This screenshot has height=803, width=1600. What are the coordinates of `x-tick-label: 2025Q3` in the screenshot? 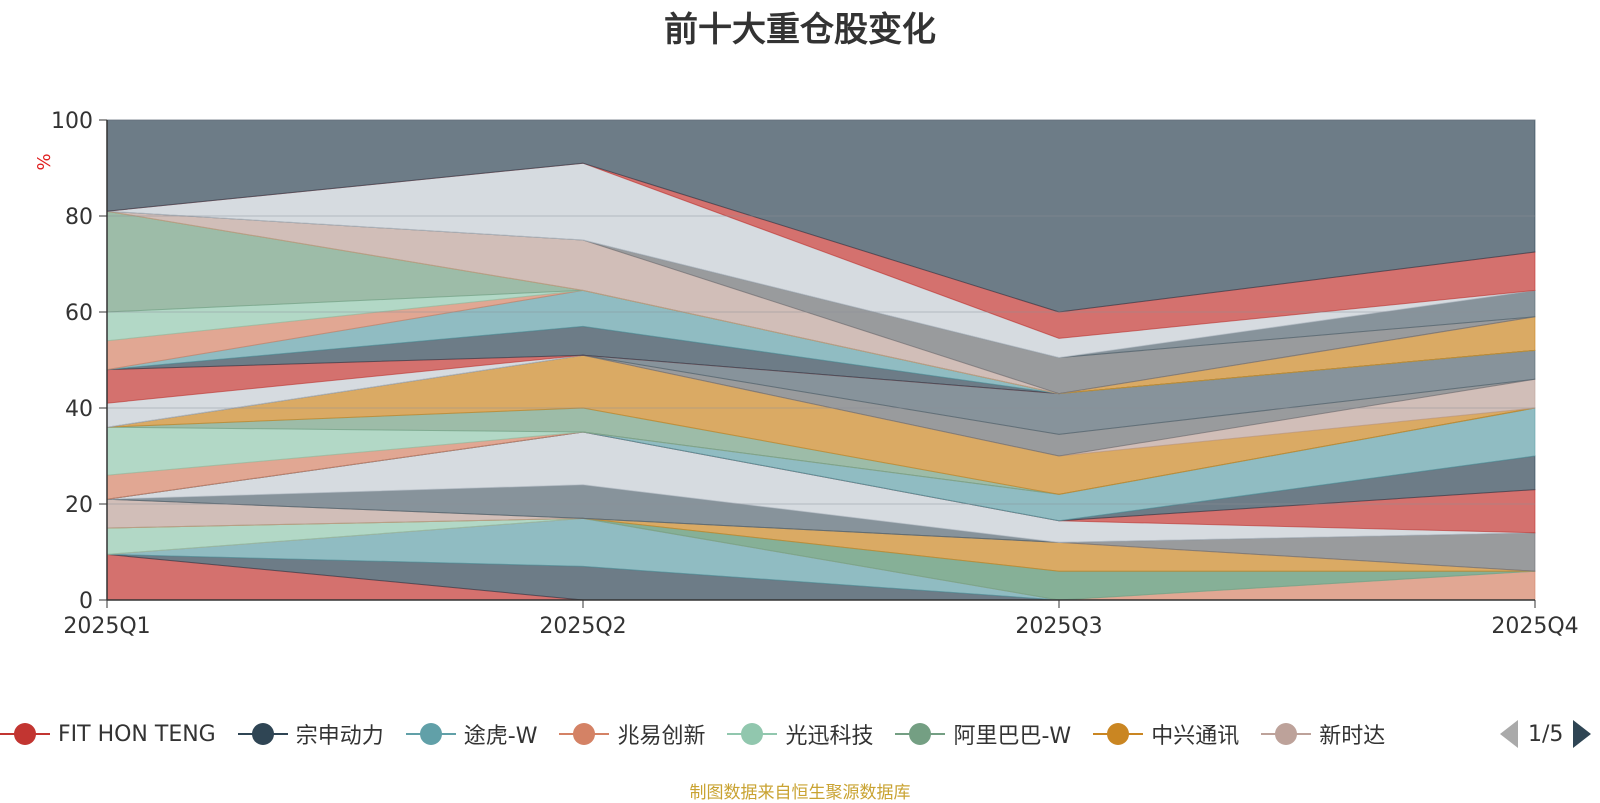 It's located at (1058, 626).